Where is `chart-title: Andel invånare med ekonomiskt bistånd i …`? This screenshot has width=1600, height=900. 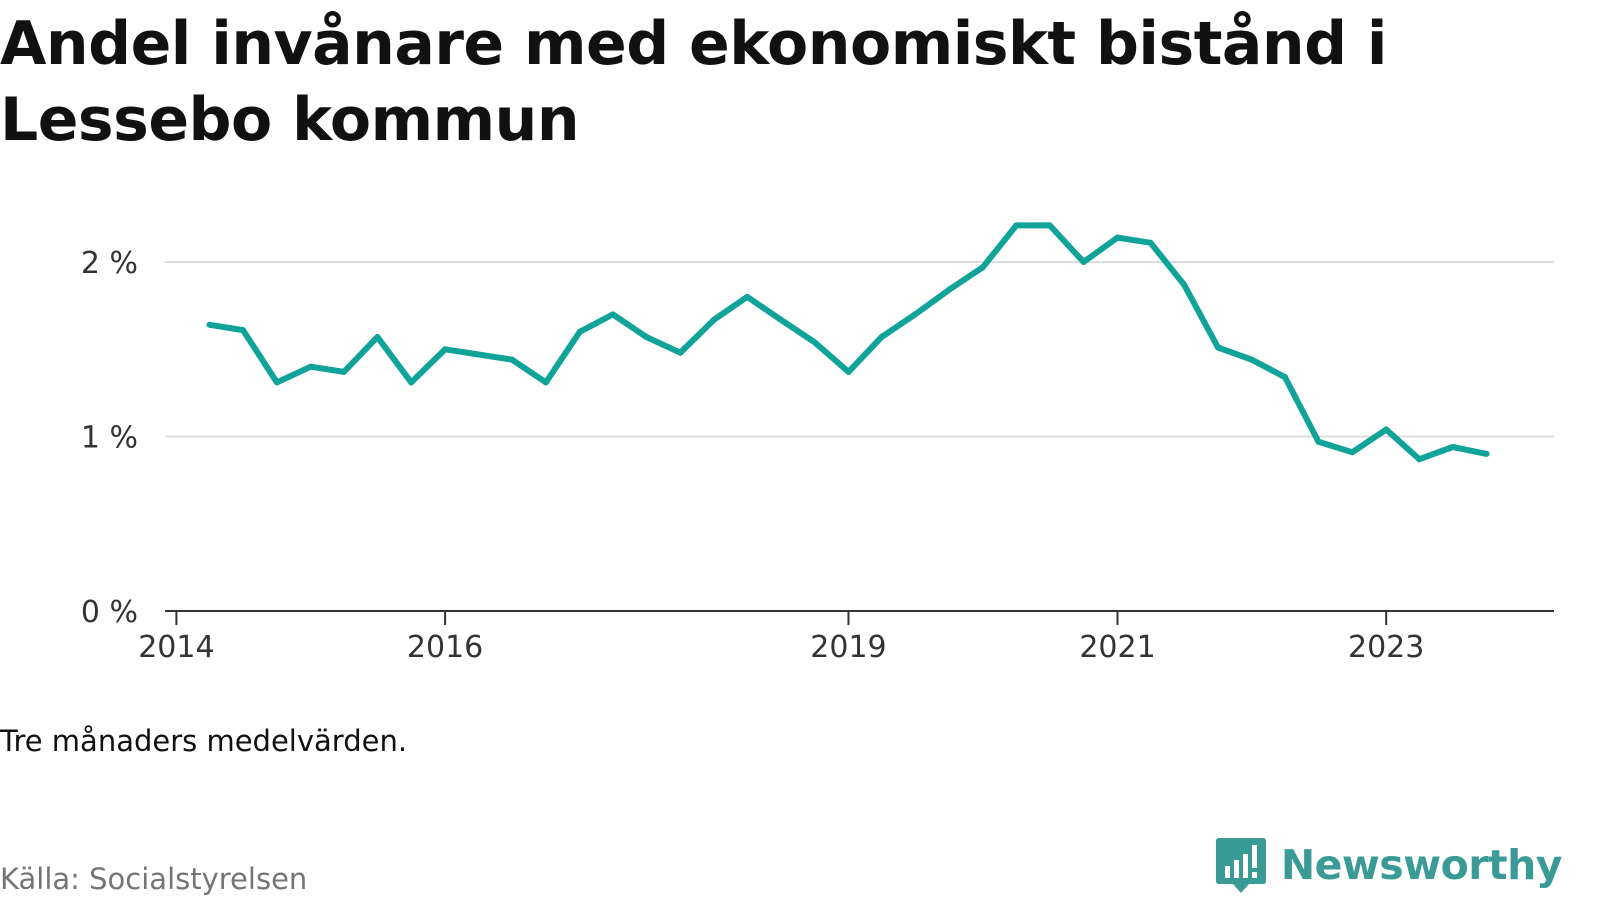
chart-title: Andel invånare med ekonomiskt bistånd i … is located at coordinates (693, 82).